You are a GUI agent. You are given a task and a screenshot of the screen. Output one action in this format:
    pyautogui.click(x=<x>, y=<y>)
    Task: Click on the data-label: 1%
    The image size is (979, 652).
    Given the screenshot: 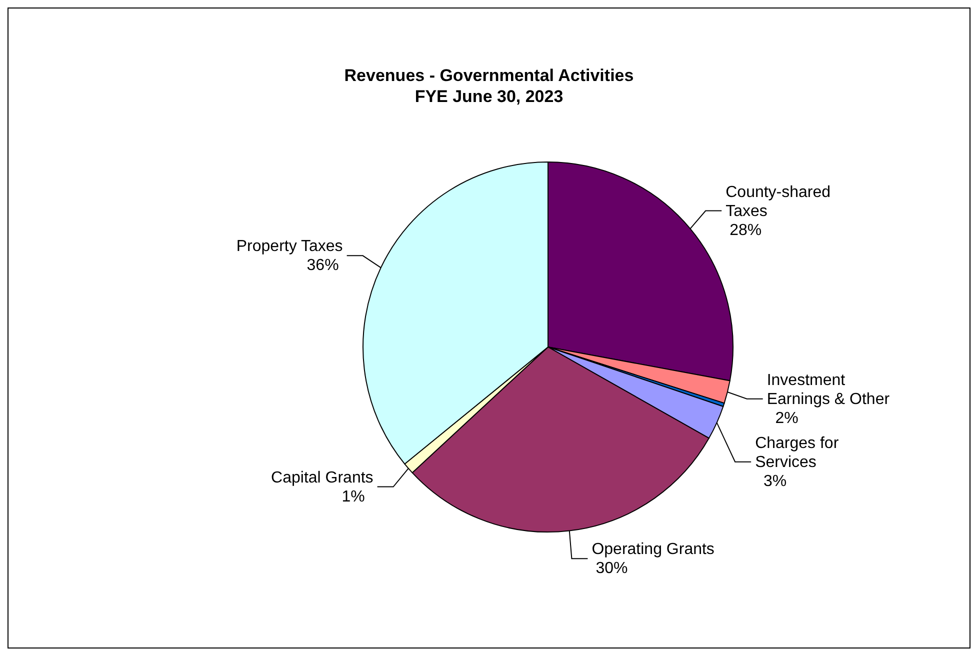 What is the action you would take?
    pyautogui.click(x=353, y=497)
    